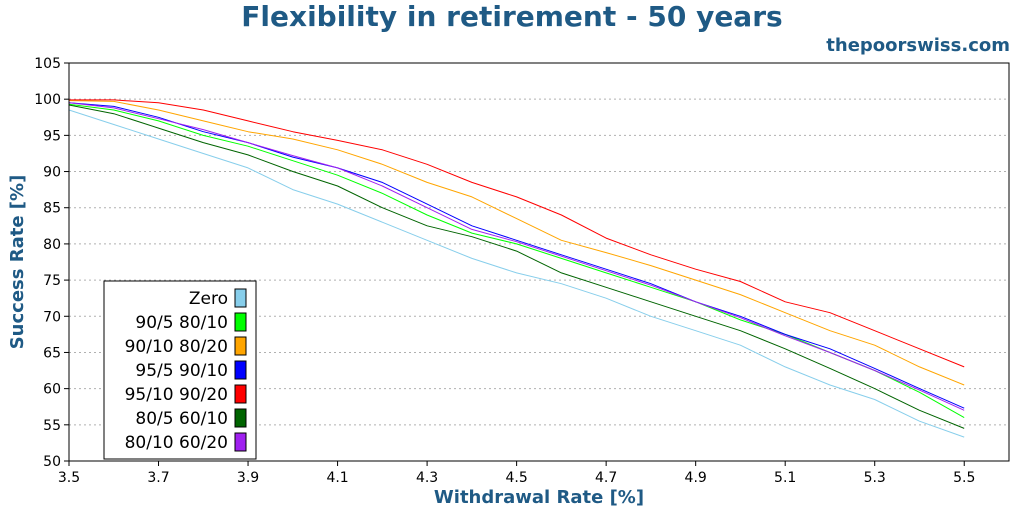 The height and width of the screenshot is (512, 1024). I want to click on legend-label: 80/10 60/20, so click(176, 443).